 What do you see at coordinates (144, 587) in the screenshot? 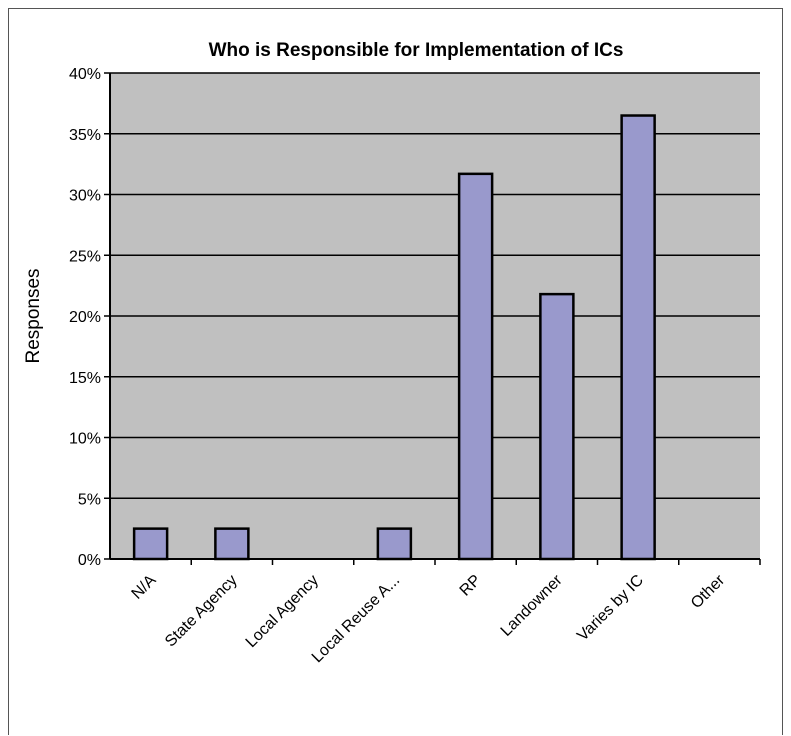
I see `x-tick-label: N/A` at bounding box center [144, 587].